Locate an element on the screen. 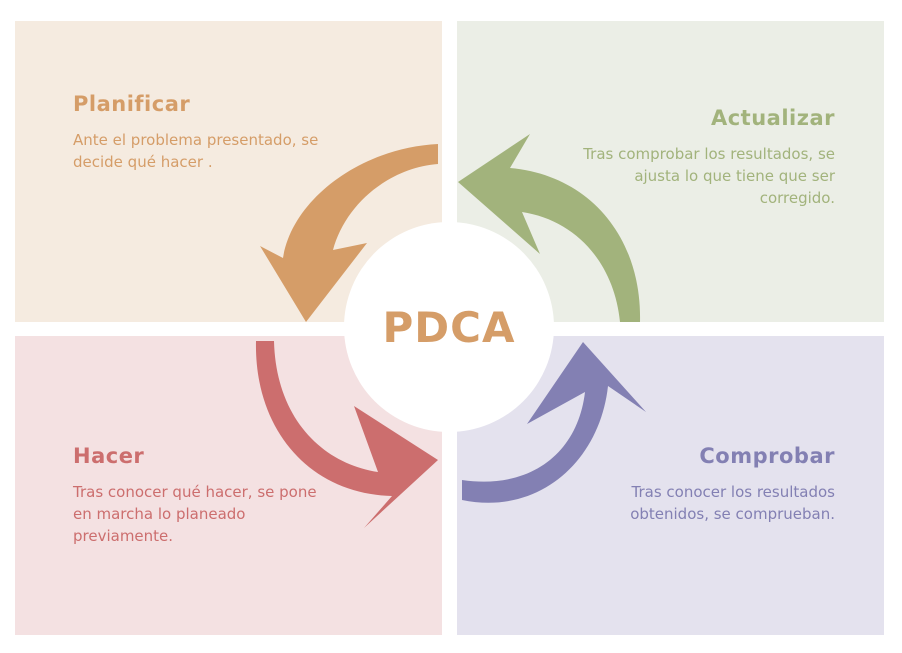  center-label: PDCA is located at coordinates (449, 327).